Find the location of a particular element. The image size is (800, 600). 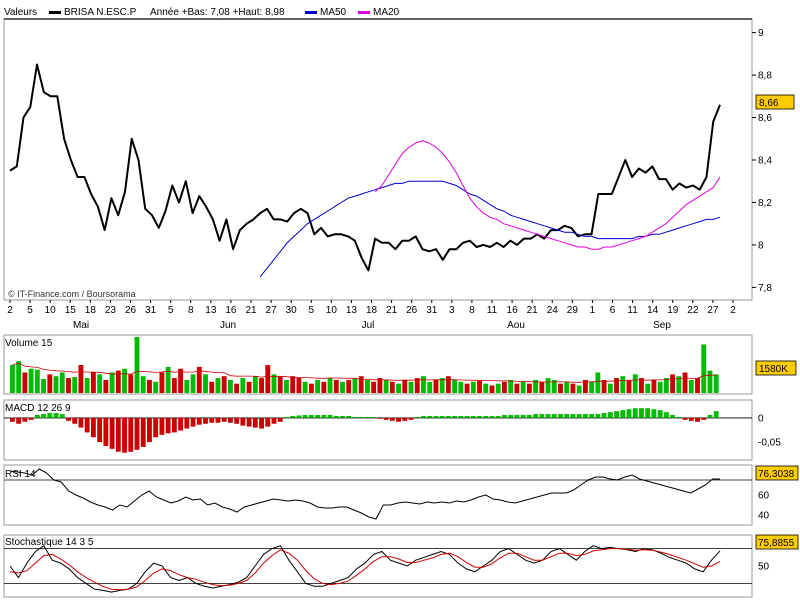

x-tick-label: 11 is located at coordinates (492, 310).